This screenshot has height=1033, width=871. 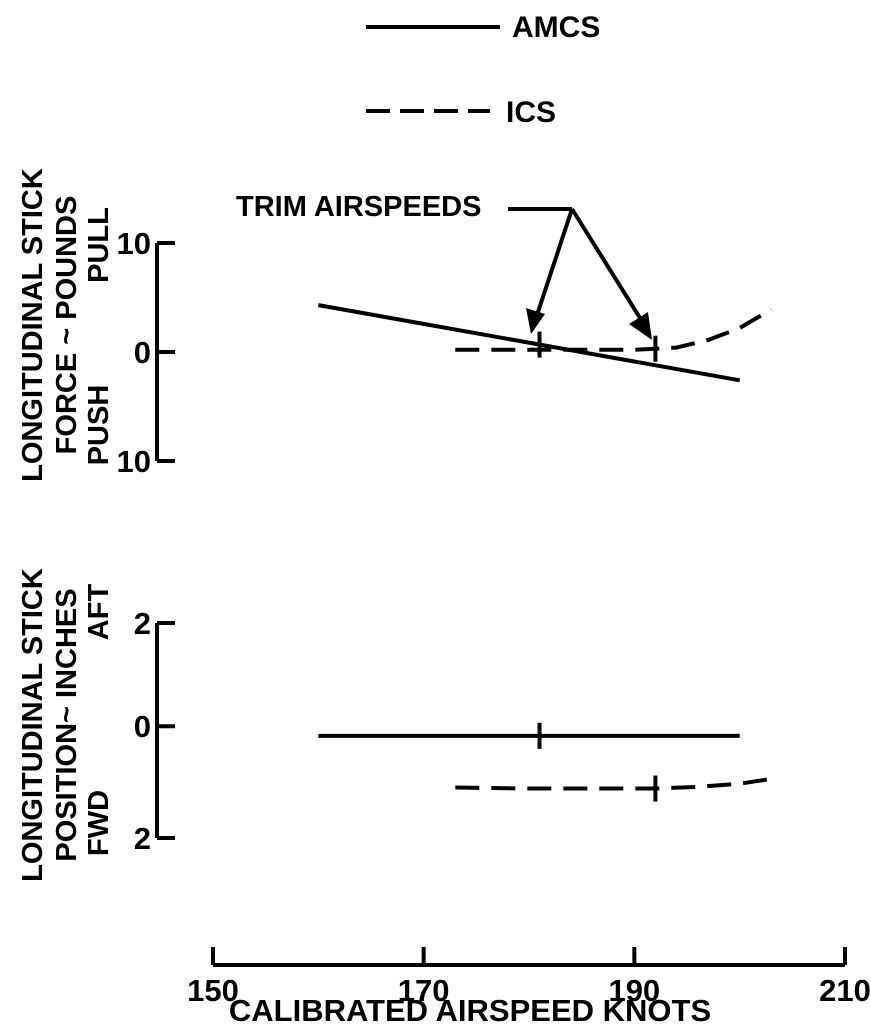 I want to click on trim-arrowhead-ics, so click(x=640, y=326).